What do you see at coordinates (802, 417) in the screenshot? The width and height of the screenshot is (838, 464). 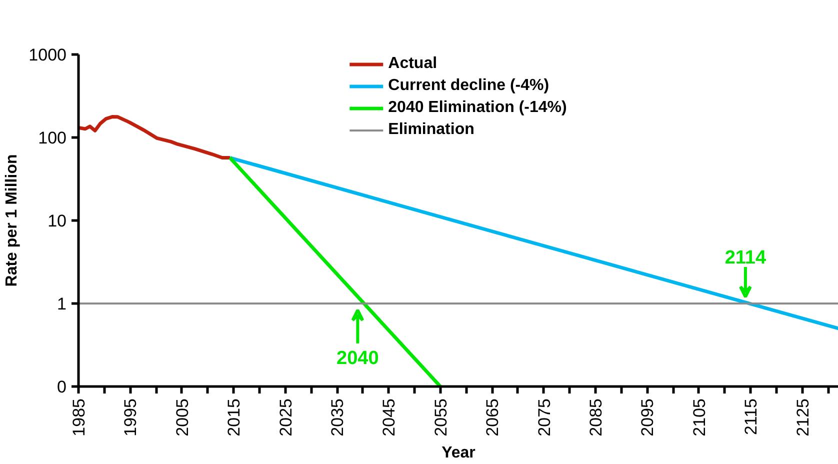 I see `x-tick-label: 2125` at bounding box center [802, 417].